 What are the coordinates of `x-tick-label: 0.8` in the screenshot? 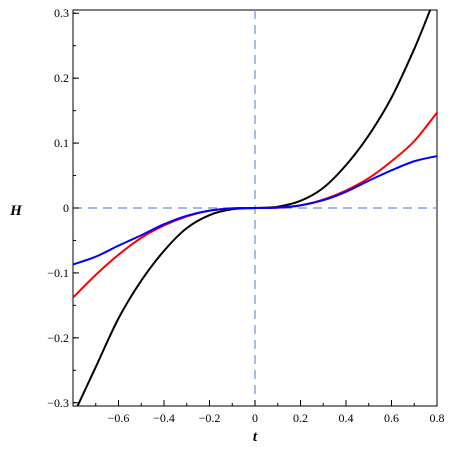 It's located at (437, 418).